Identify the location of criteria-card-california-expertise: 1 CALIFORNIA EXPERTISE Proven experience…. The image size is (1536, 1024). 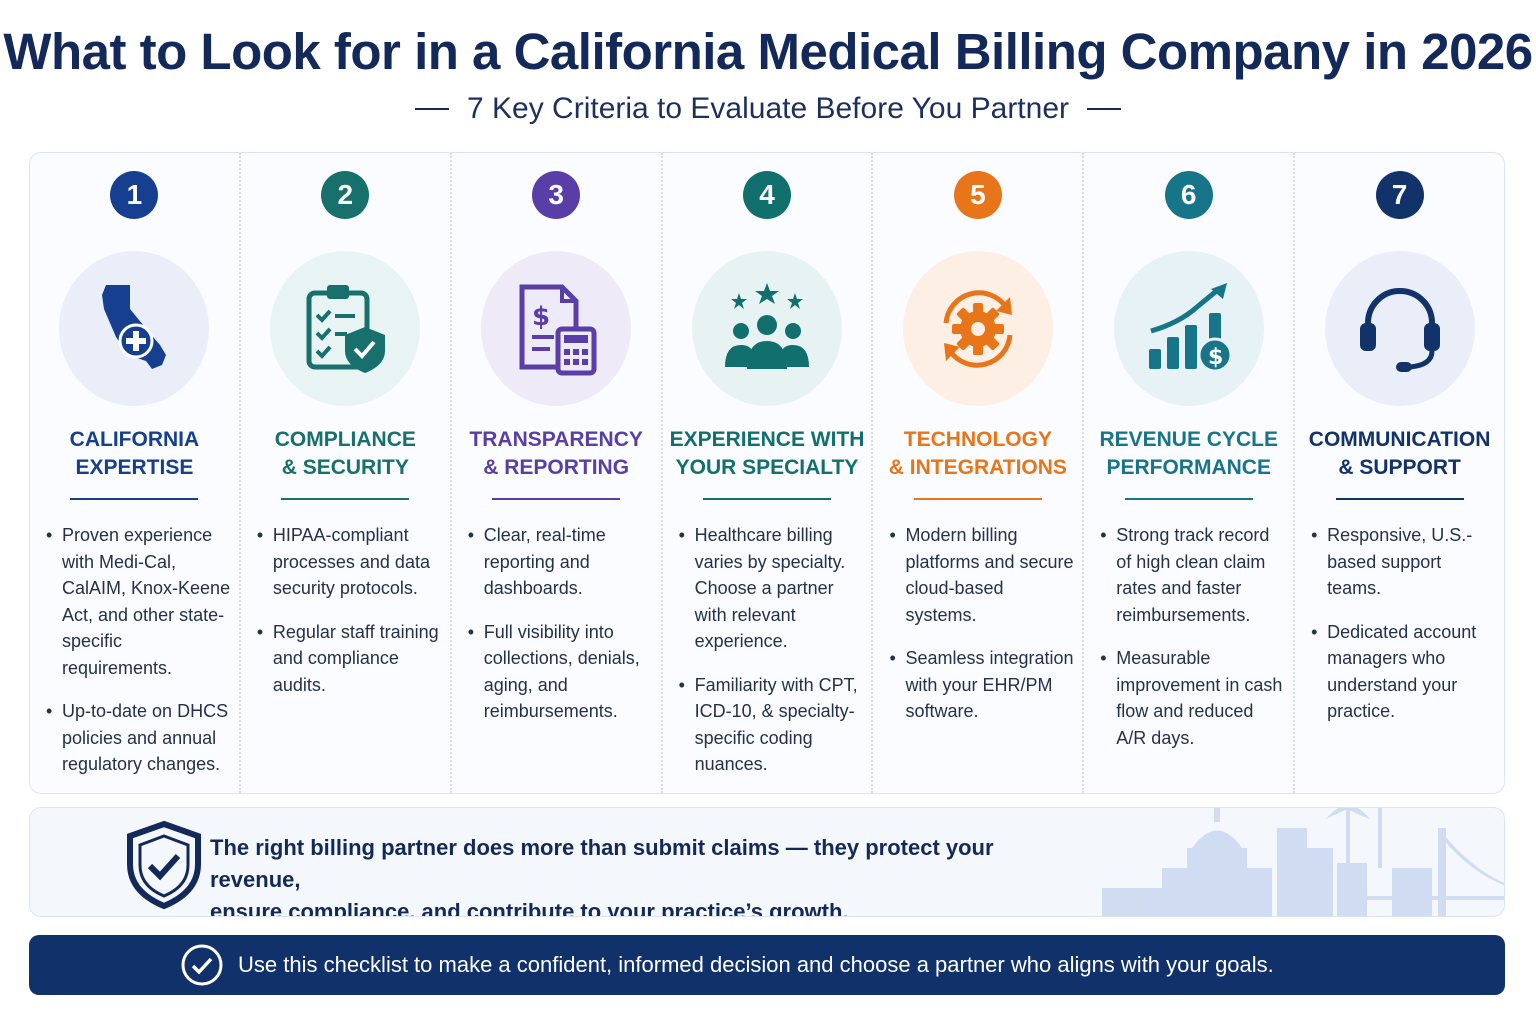
(134, 473).